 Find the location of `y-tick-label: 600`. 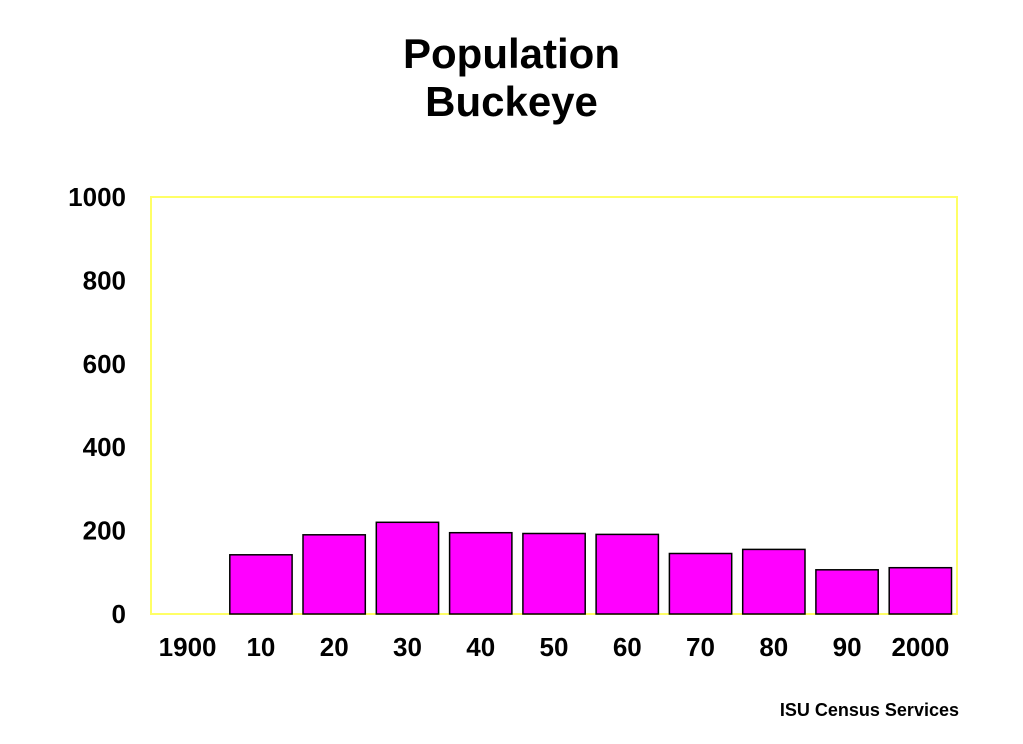

y-tick-label: 600 is located at coordinates (104, 364).